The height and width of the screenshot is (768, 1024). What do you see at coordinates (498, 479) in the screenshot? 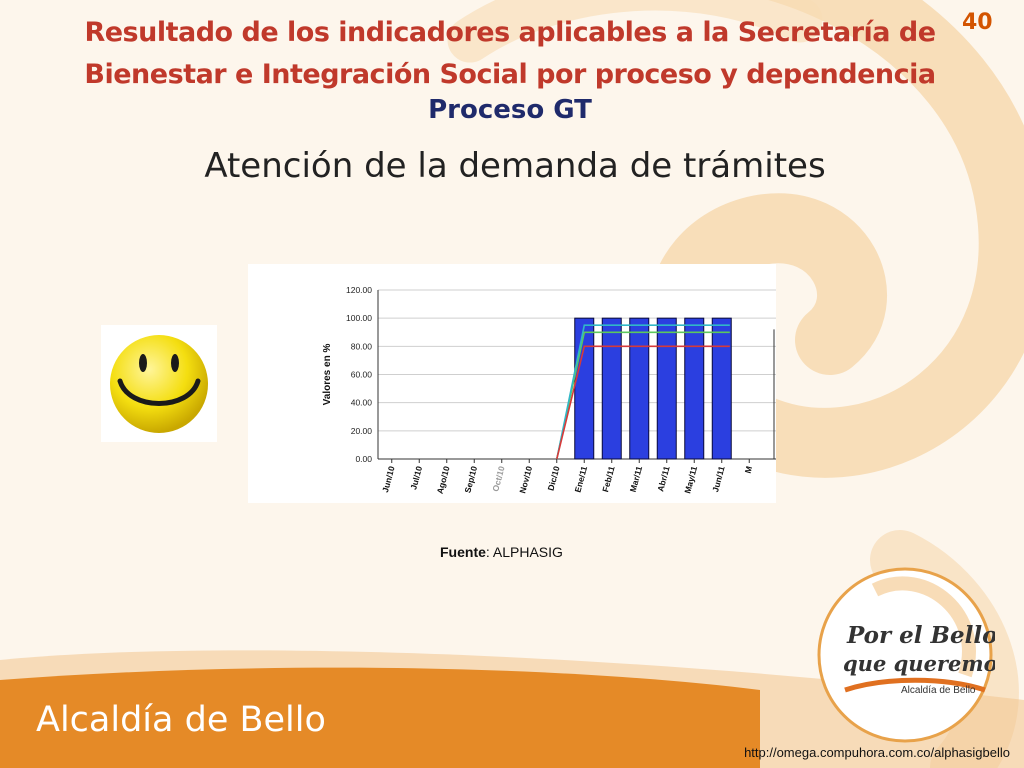
I see `x-tick-label: Oct/10` at bounding box center [498, 479].